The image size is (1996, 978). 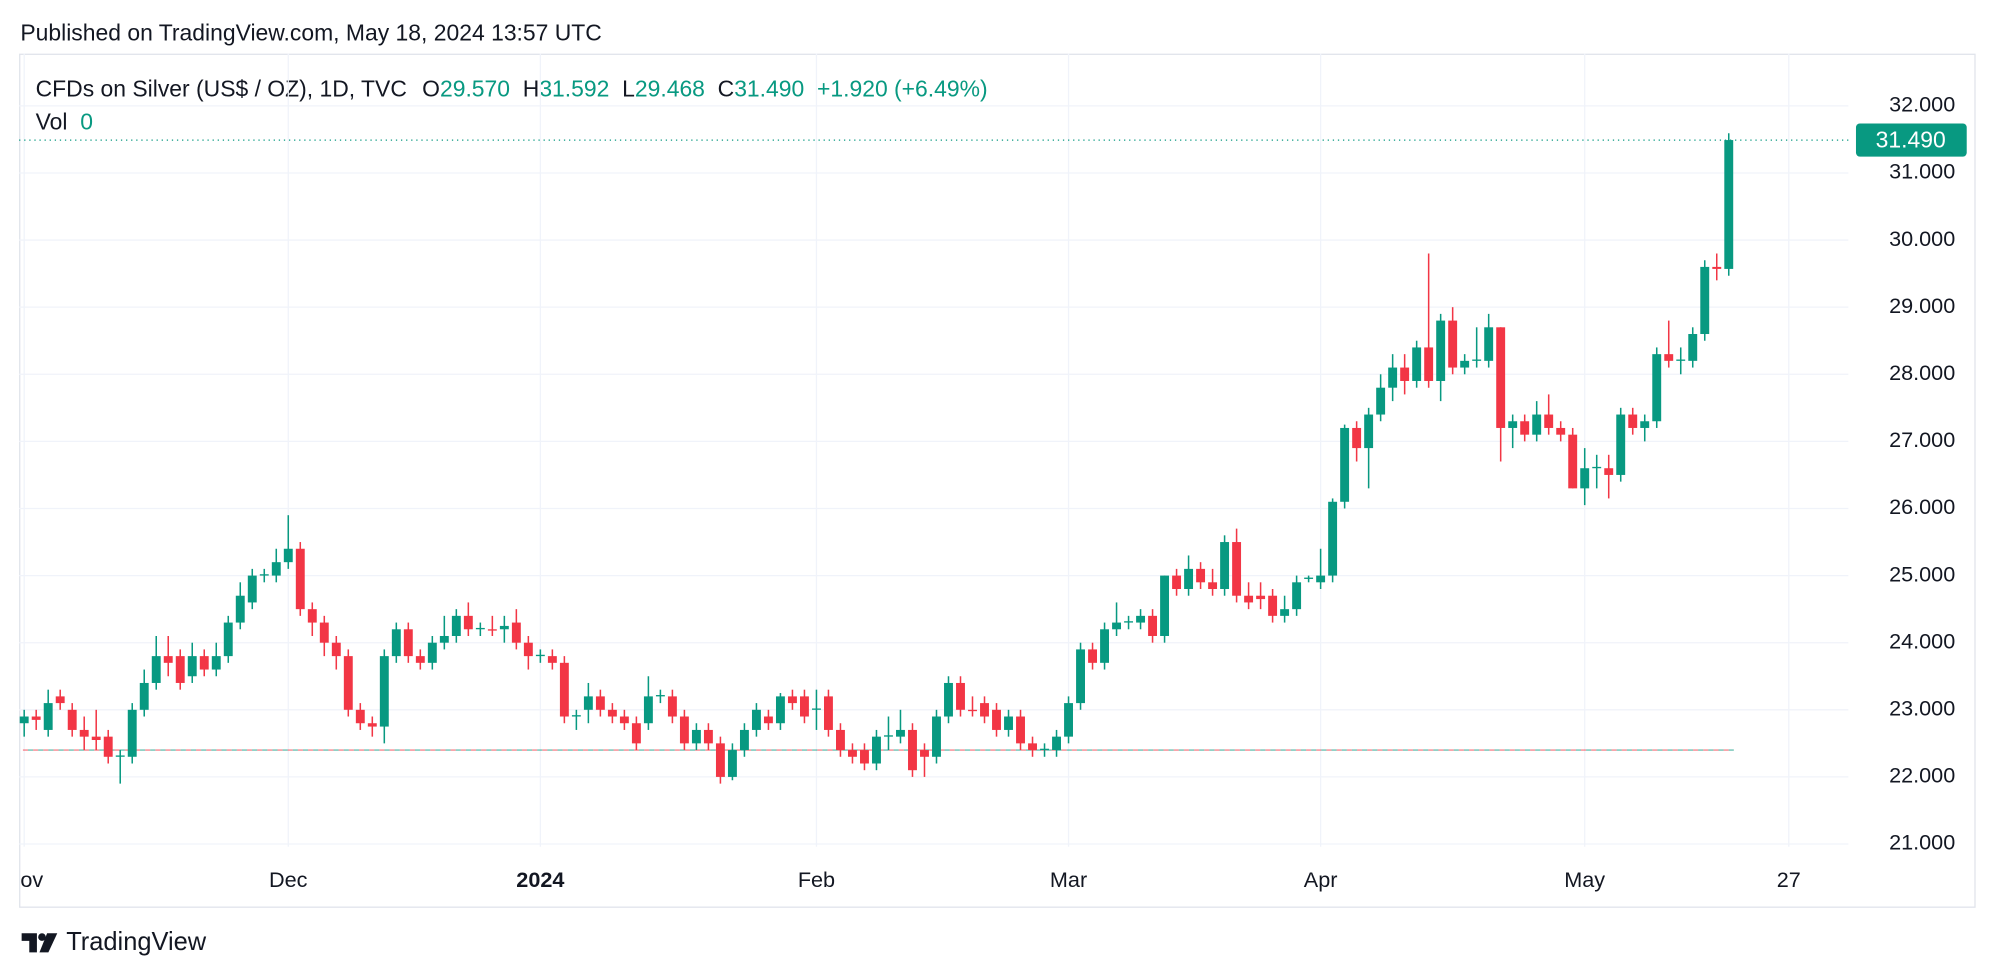 I want to click on x-tick-label: May, so click(x=1584, y=879).